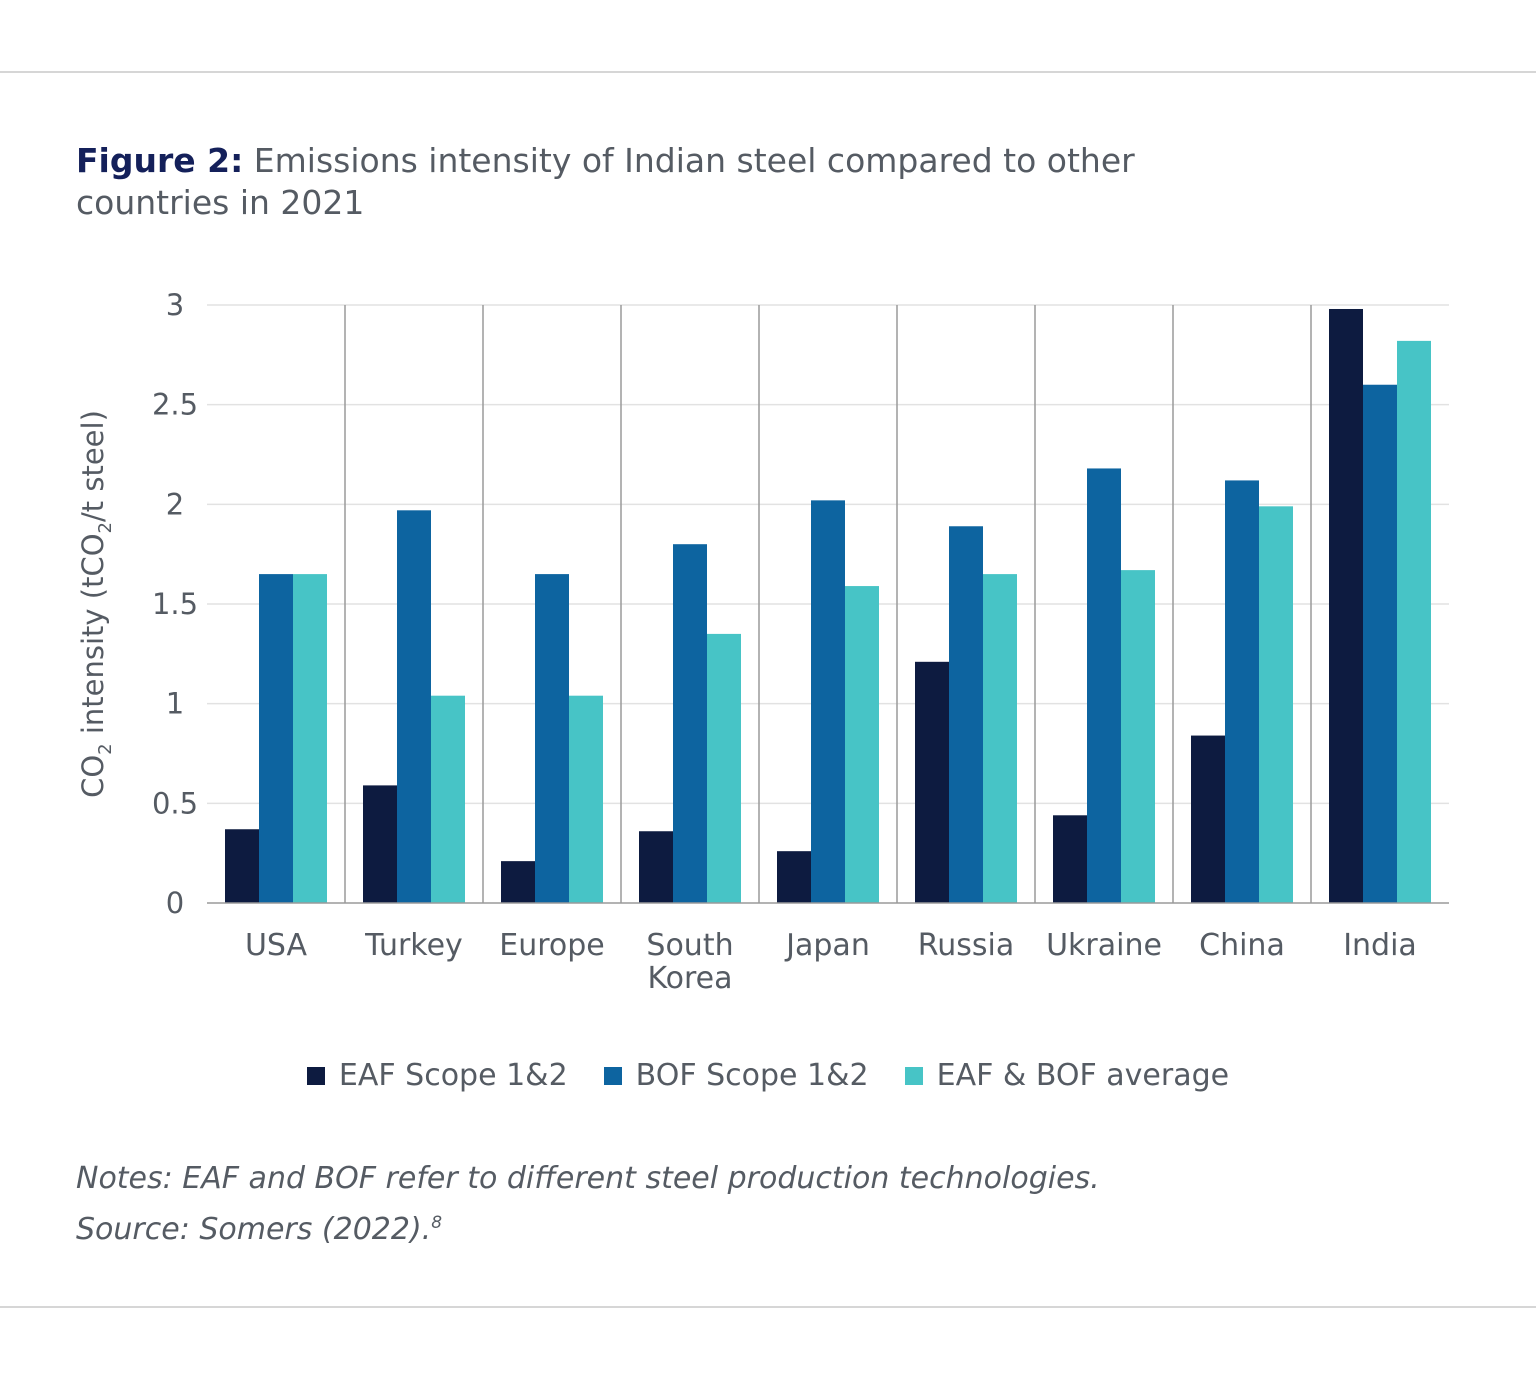  What do you see at coordinates (1380, 945) in the screenshot?
I see `x-tick-label: India` at bounding box center [1380, 945].